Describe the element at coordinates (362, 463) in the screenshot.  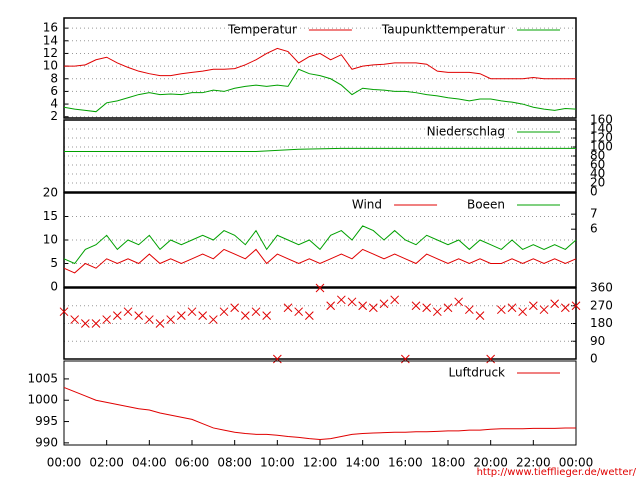
I see `x-tick-label: 14:00` at that location.